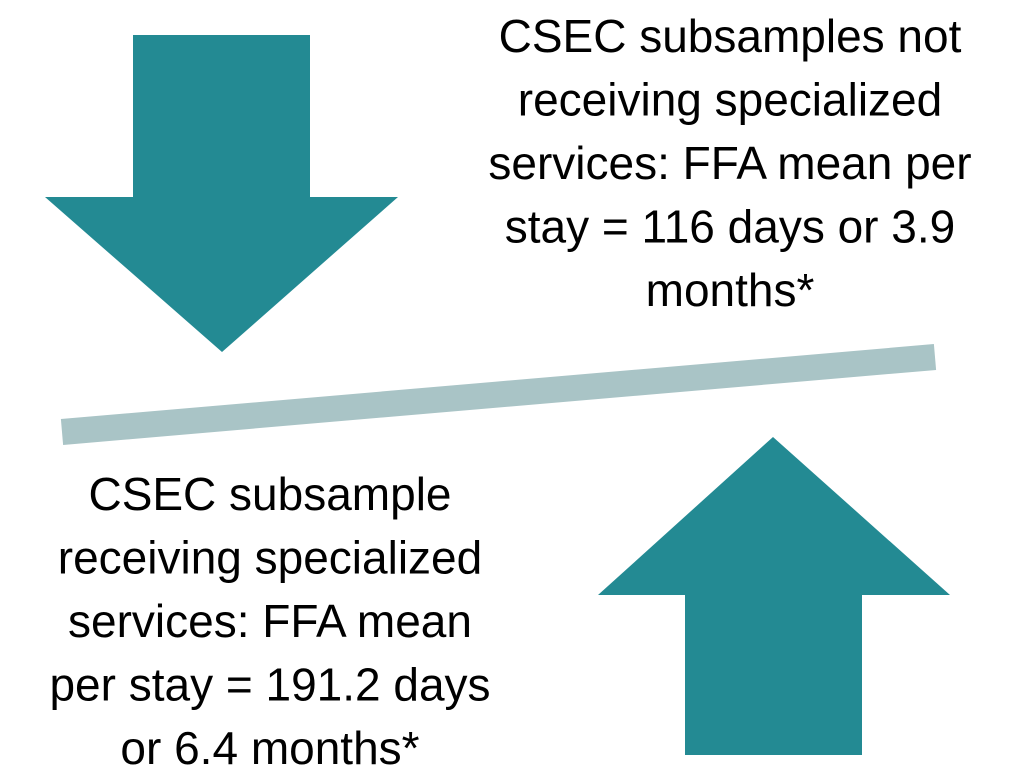  What do you see at coordinates (269, 494) in the screenshot?
I see `text-line: CSEC subsample` at bounding box center [269, 494].